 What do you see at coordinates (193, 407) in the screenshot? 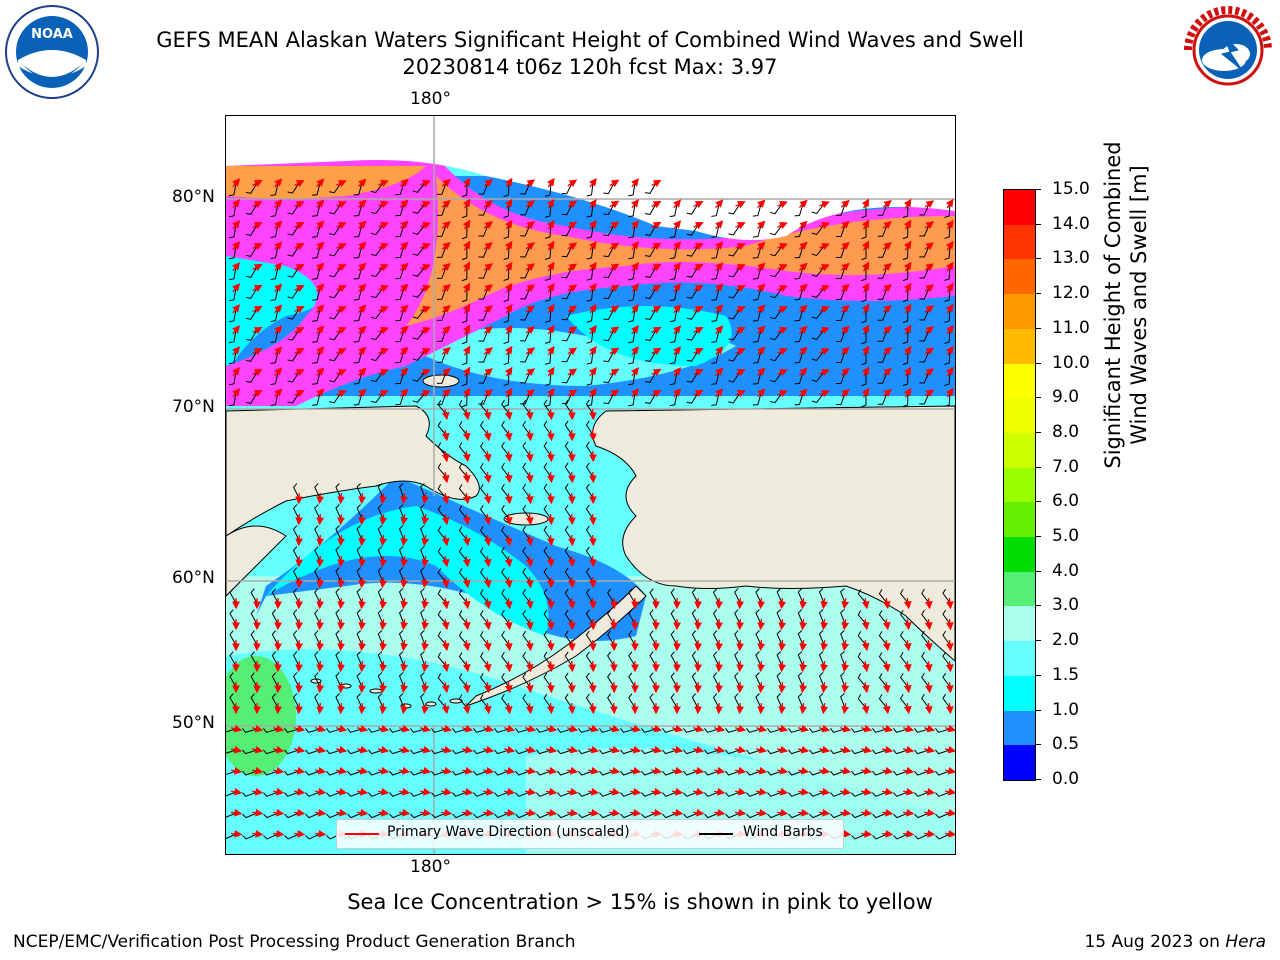
I see `lat-label-70: 70°N` at bounding box center [193, 407].